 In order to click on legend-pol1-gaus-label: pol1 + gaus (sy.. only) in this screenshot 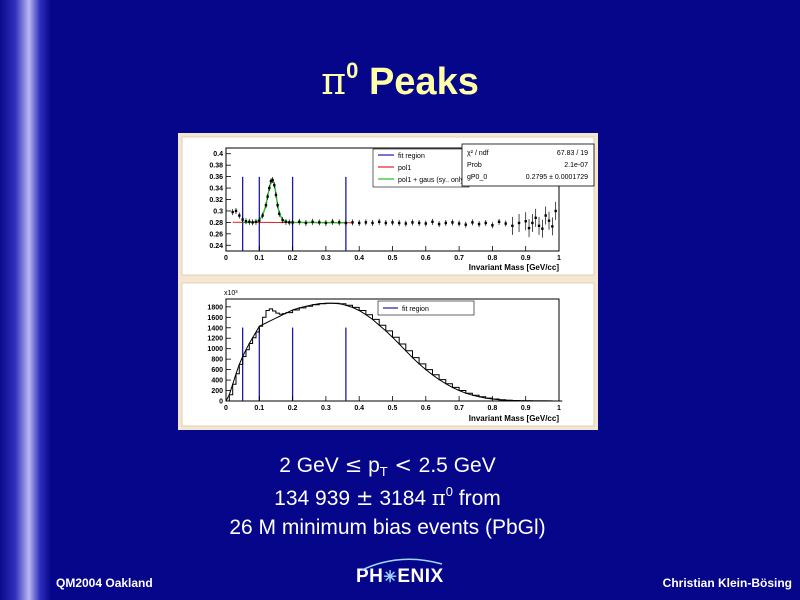, I will do `click(432, 180)`.